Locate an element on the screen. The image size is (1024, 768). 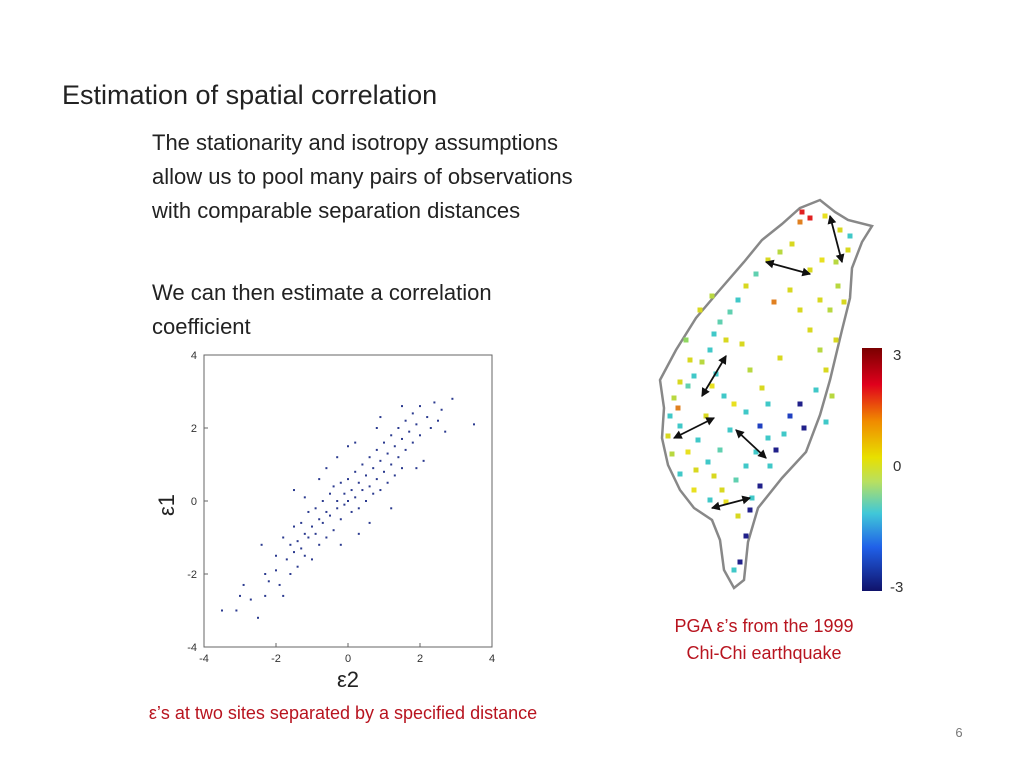
paragraph-line: with comparable separation distances is located at coordinates (336, 210).